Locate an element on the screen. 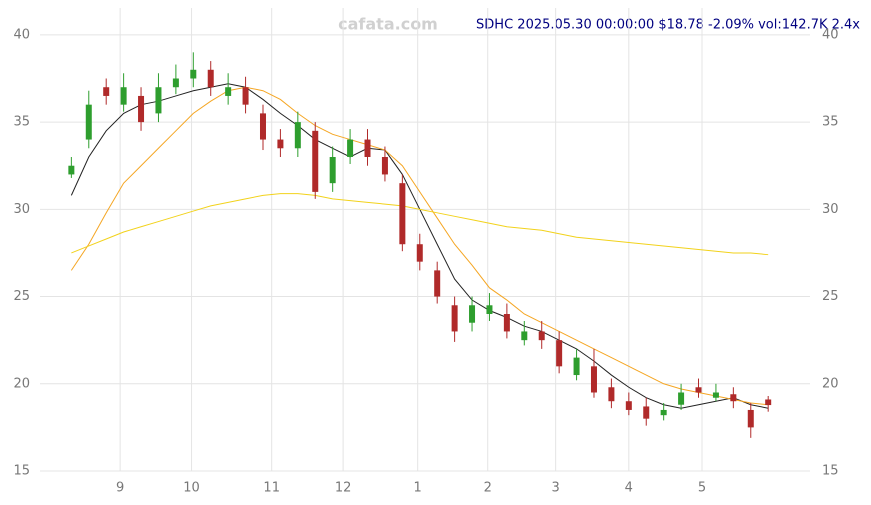  y-tick-label-right: 25 is located at coordinates (830, 296).